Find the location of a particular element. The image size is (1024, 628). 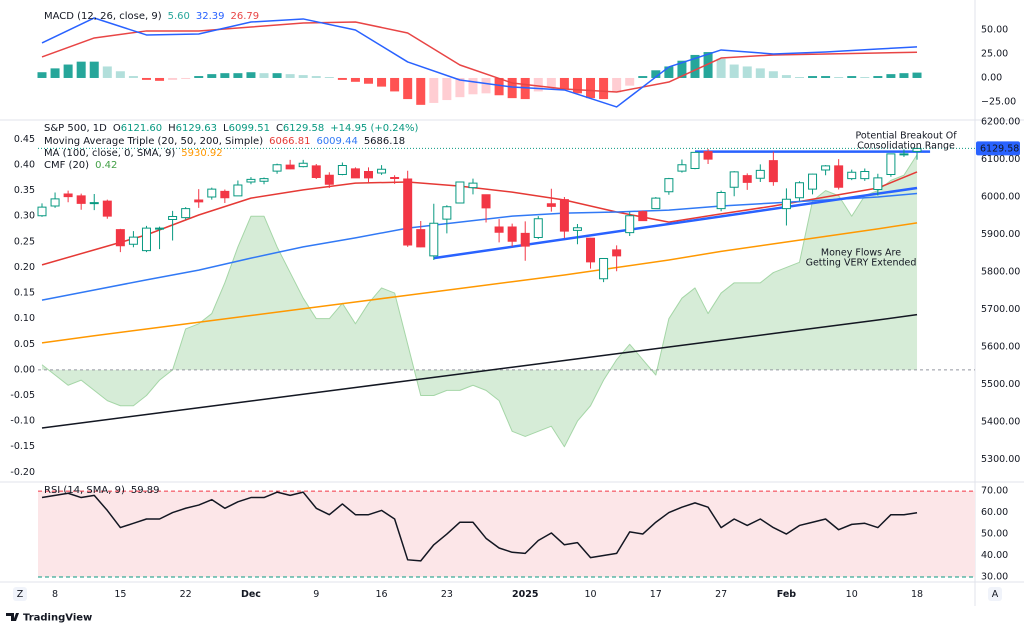

ohlc-label: O is located at coordinates (117, 128).